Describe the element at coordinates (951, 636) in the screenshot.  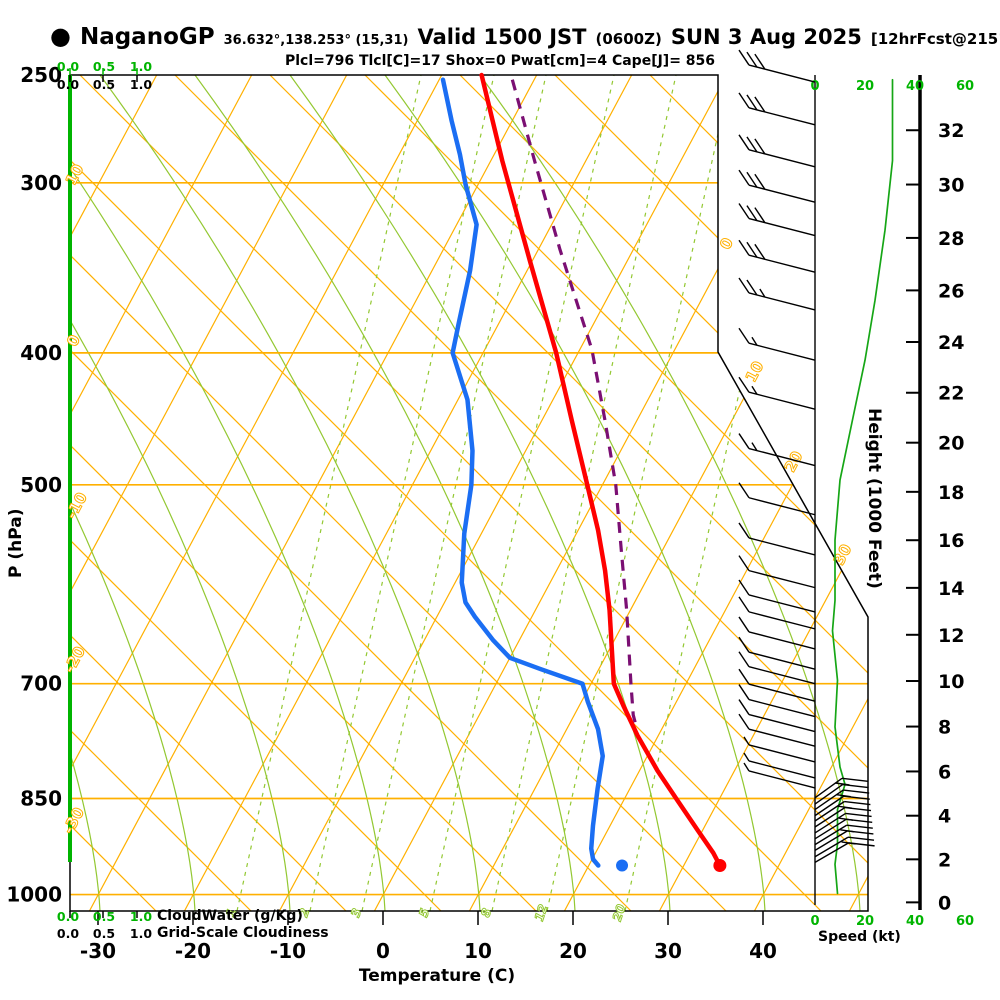
I see `height-tick-label: 12` at that location.